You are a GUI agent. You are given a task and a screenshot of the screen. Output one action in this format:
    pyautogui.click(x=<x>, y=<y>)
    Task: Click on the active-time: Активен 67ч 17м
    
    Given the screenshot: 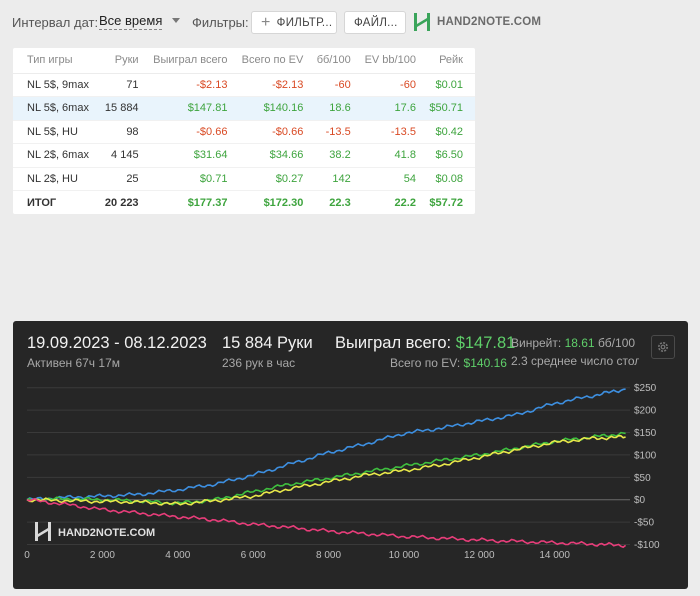 What is the action you would take?
    pyautogui.click(x=73, y=363)
    